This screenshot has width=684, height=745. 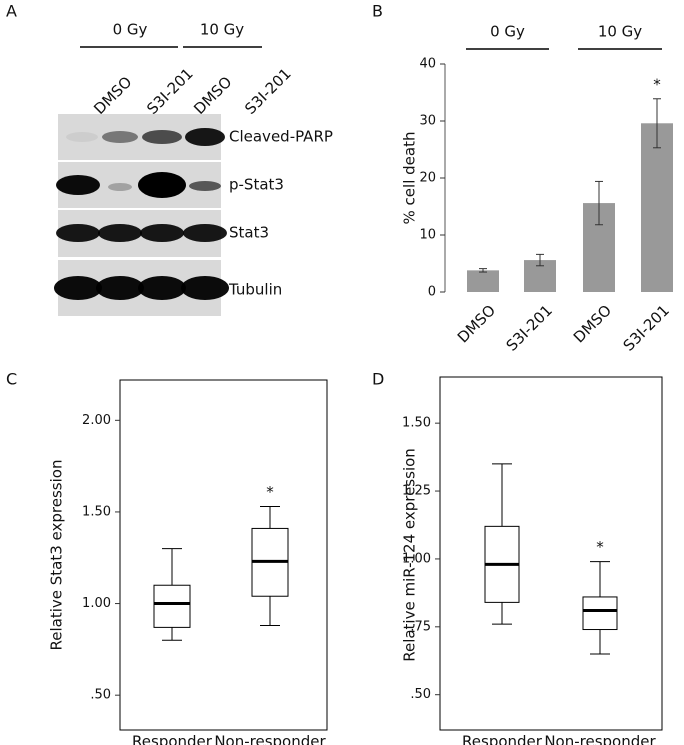 What do you see at coordinates (141, 215) in the screenshot?
I see `blot-image` at bounding box center [141, 215].